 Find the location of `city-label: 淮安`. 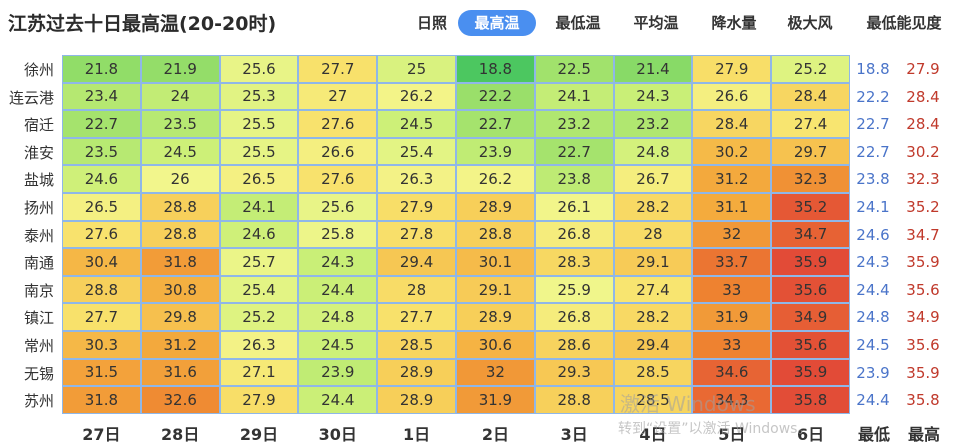

city-label: 淮安 is located at coordinates (38, 152).